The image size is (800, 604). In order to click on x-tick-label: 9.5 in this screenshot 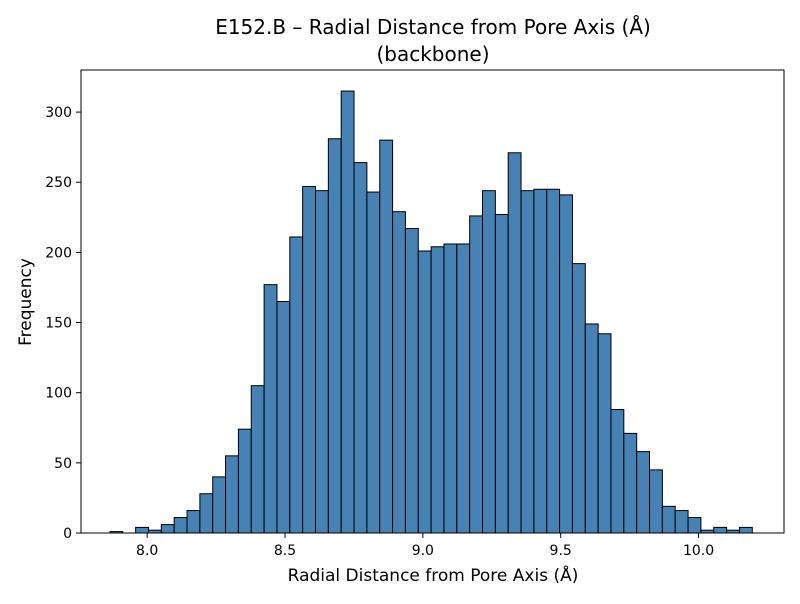, I will do `click(561, 551)`.